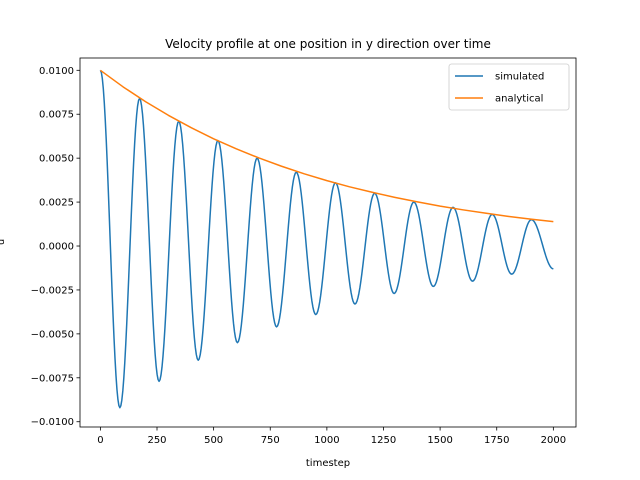 This screenshot has height=480, width=640. Describe the element at coordinates (52, 422) in the screenshot. I see `y-tick-label: −0.0100` at that location.